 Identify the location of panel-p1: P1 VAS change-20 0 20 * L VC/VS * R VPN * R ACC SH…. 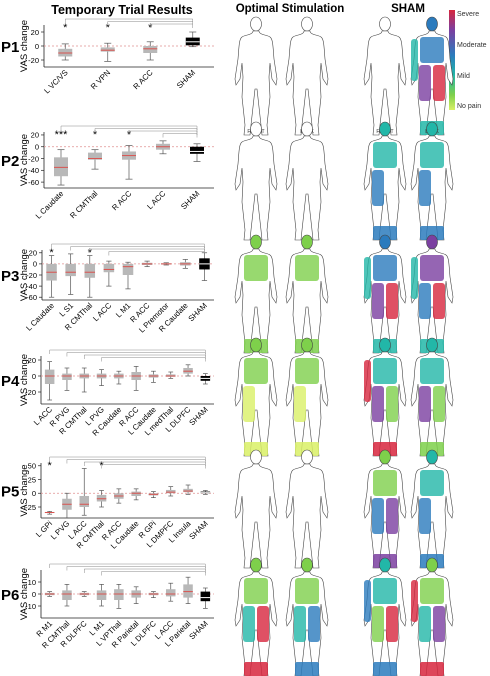
(107, 56).